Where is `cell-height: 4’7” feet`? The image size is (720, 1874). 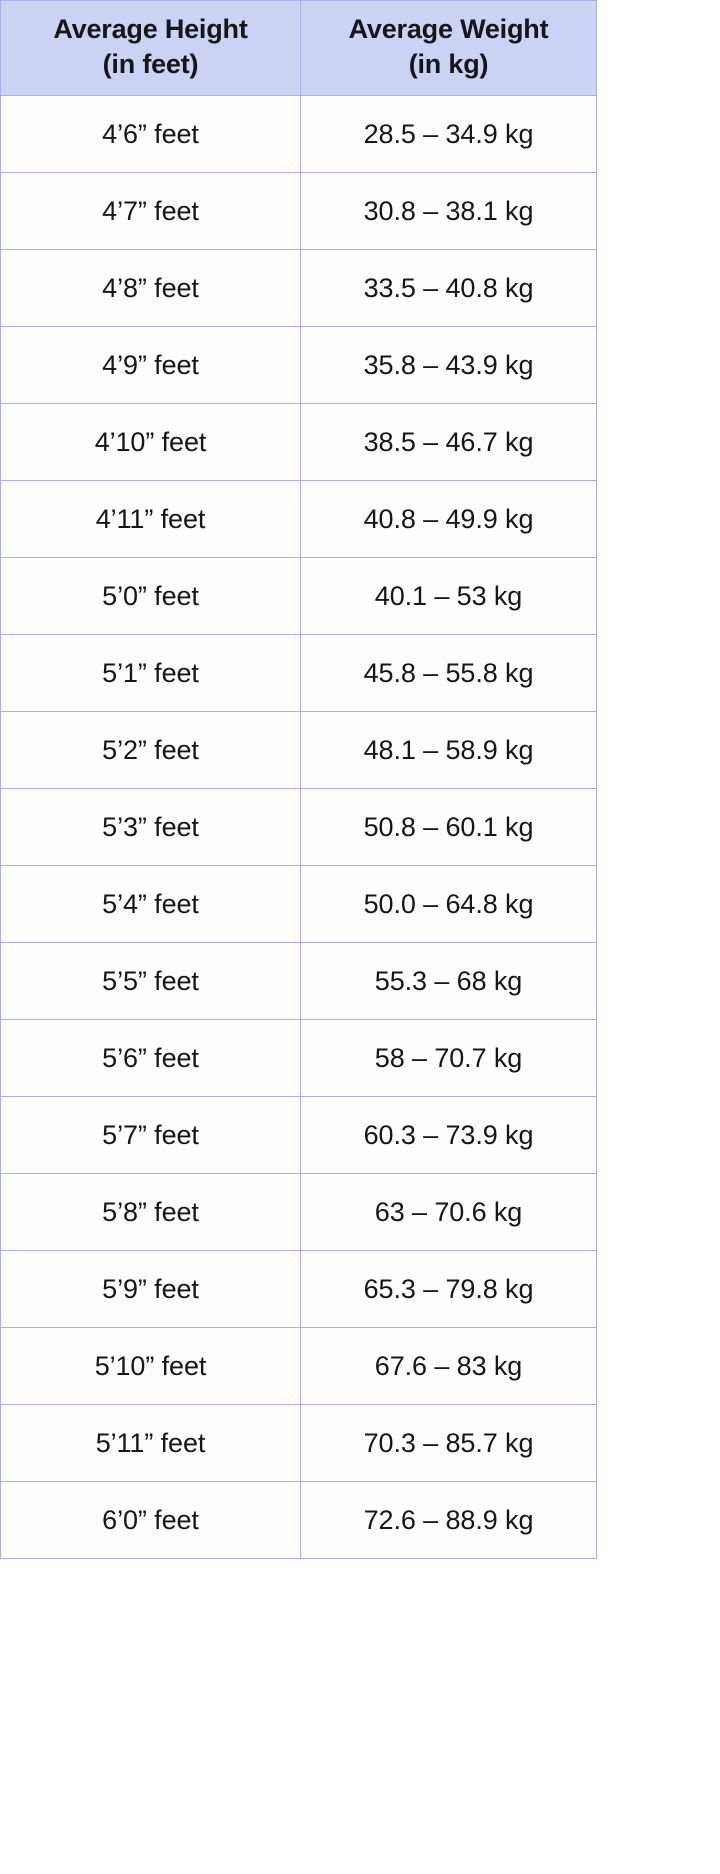
cell-height: 4’7” feet is located at coordinates (150, 211).